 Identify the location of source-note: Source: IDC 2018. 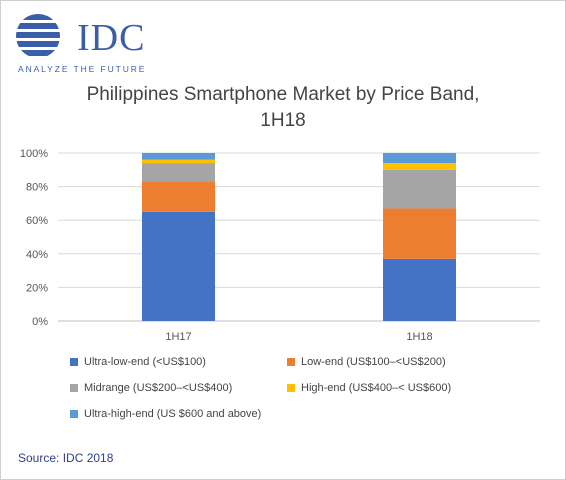
(66, 458).